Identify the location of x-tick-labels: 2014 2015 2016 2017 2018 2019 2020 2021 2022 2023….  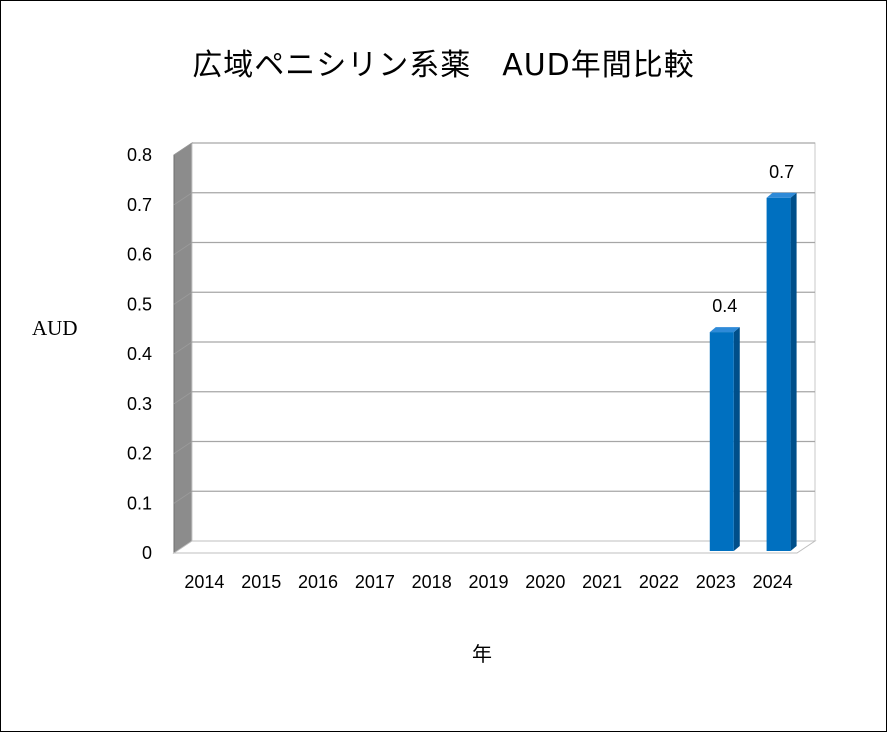
(488, 582).